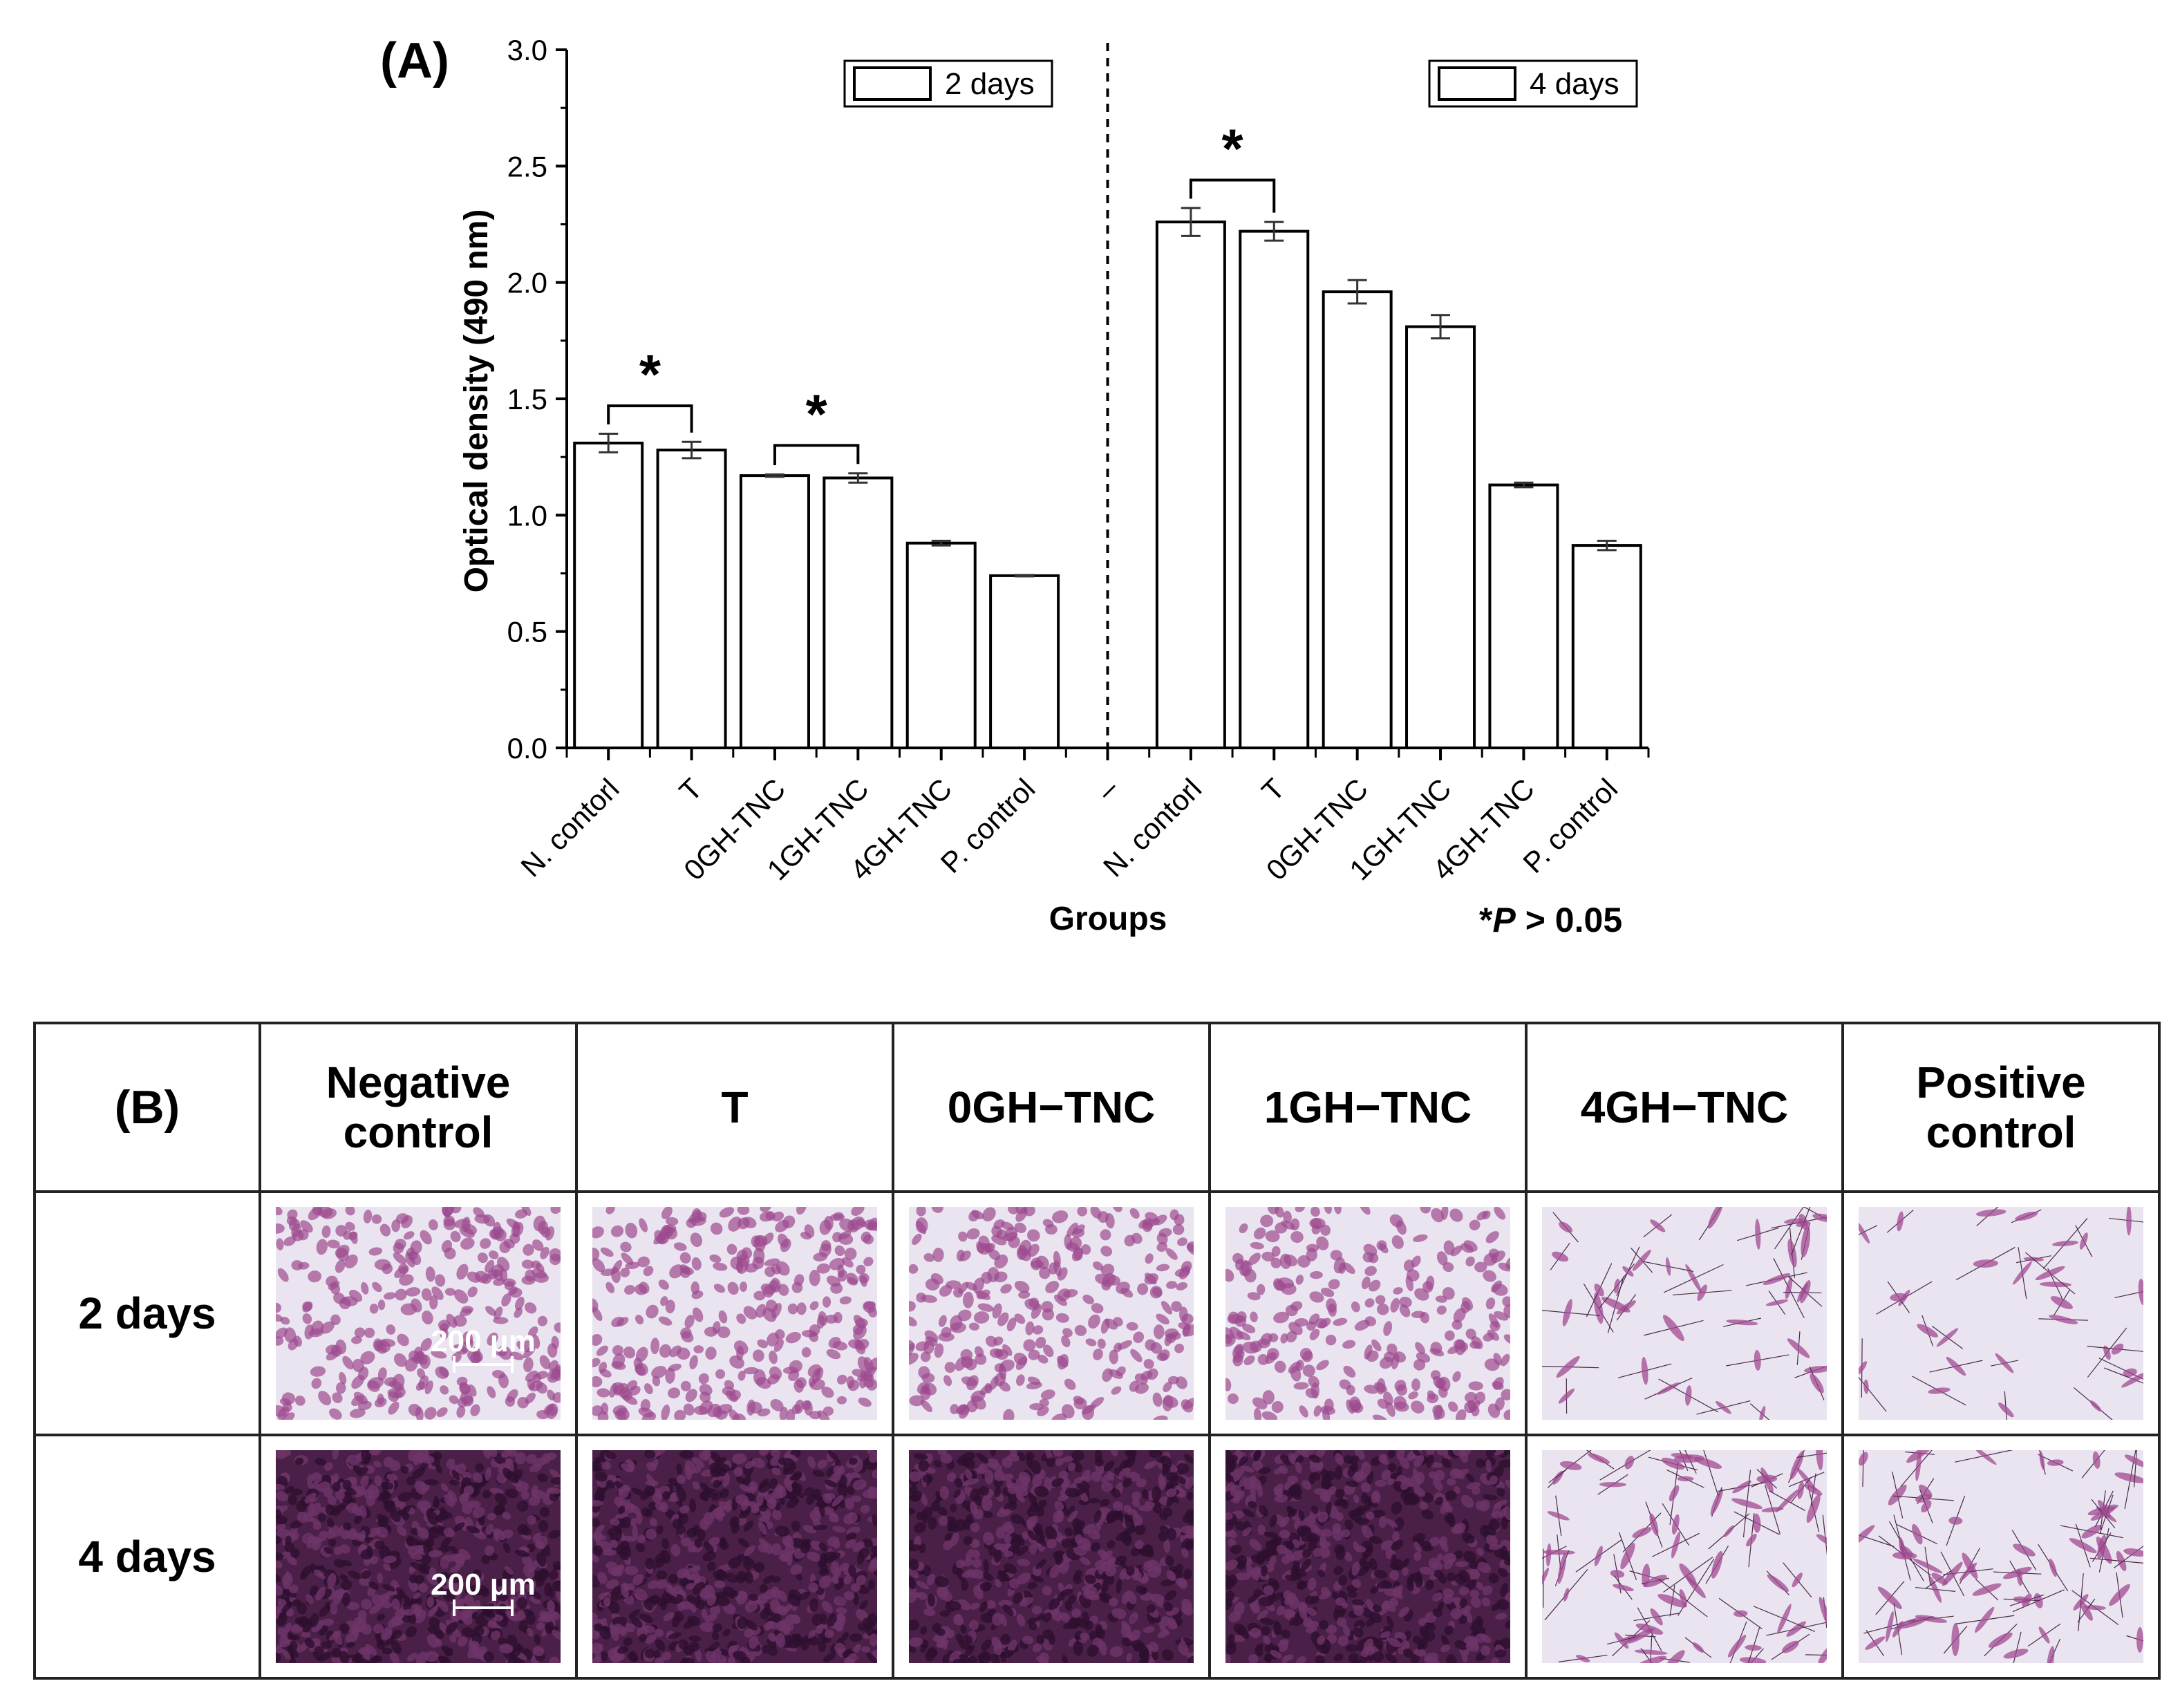 The width and height of the screenshot is (2180, 1708). I want to click on column-header: 0GH−TNC, so click(1051, 1107).